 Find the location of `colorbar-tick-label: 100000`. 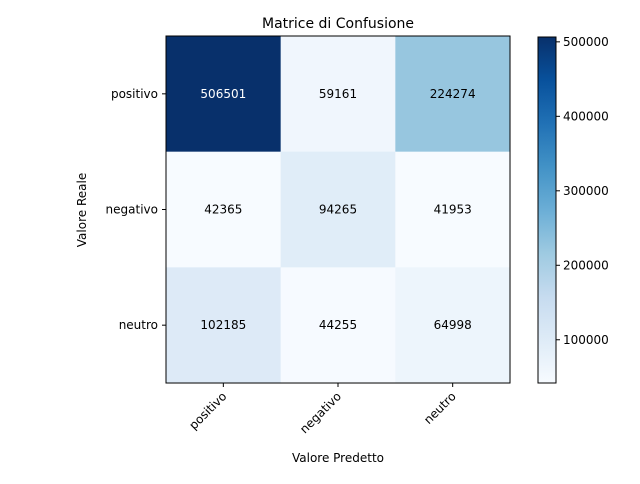

colorbar-tick-label: 100000 is located at coordinates (586, 340).